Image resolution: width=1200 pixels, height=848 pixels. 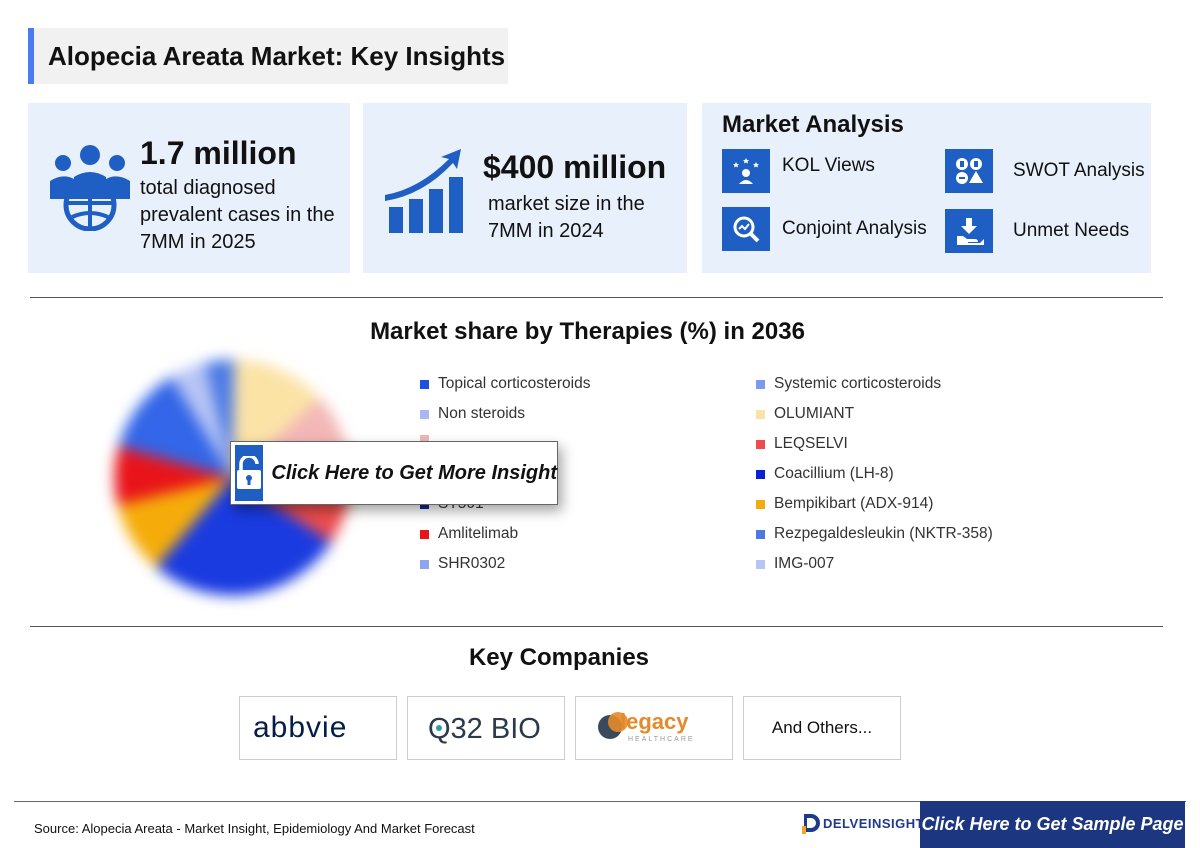 I want to click on legend-label-9: Bempikibart (ADX-914), so click(x=854, y=503).